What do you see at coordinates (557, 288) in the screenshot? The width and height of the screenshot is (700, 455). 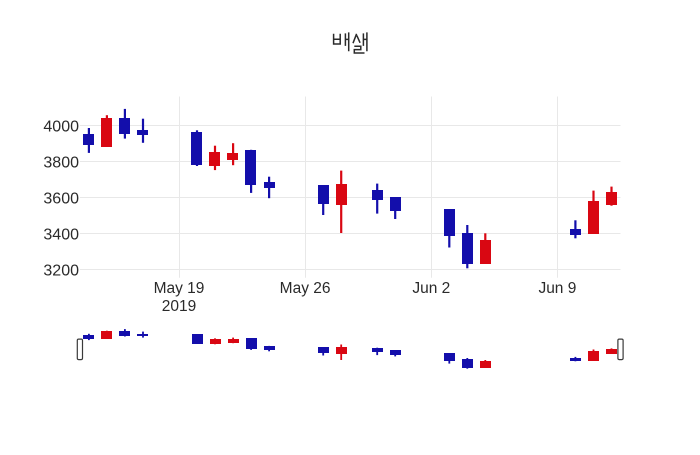 I see `svg-text: Jun 9` at bounding box center [557, 288].